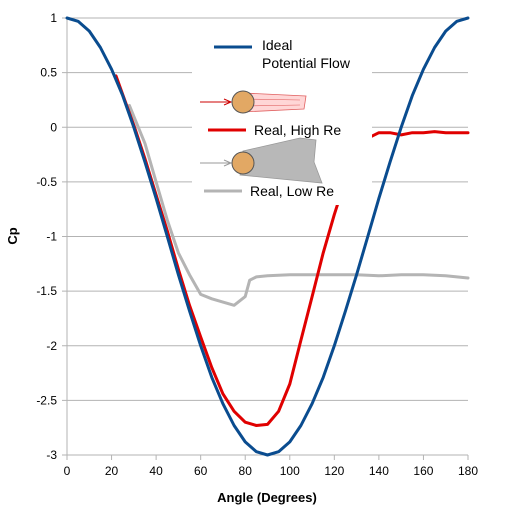 The image size is (525, 513). Describe the element at coordinates (53, 18) in the screenshot. I see `y-tick-label: 1` at that location.